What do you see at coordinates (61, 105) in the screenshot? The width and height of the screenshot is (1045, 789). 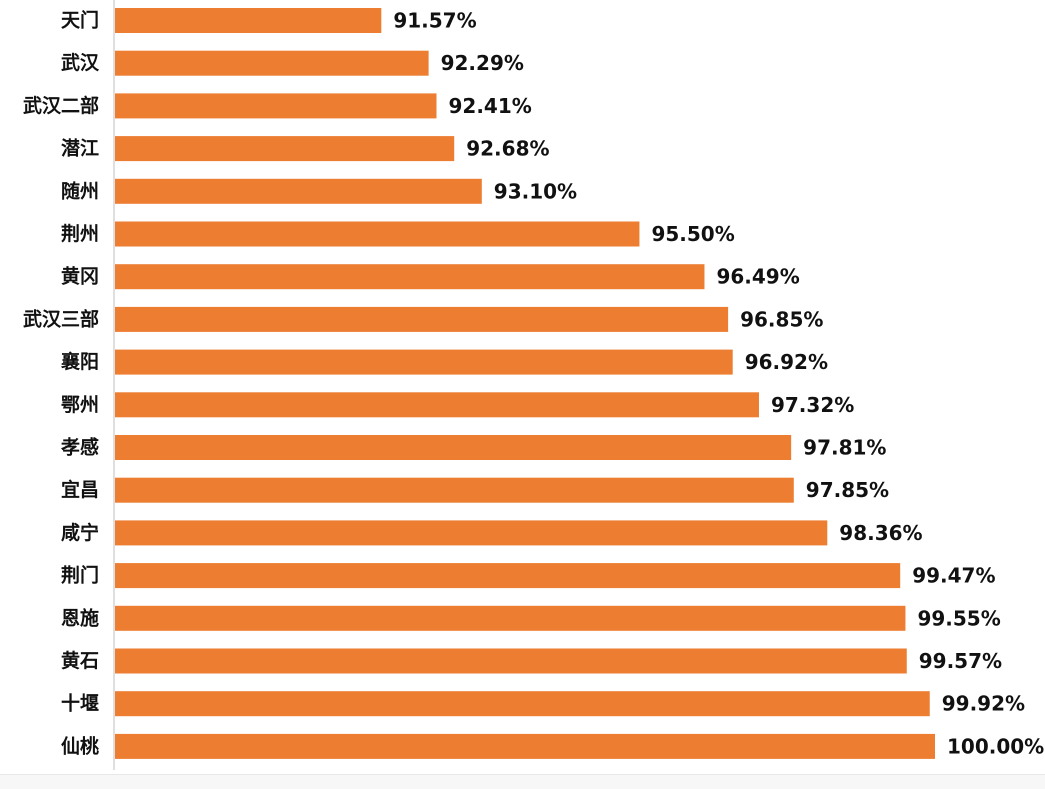 I see `category-label: 武汉二部` at bounding box center [61, 105].